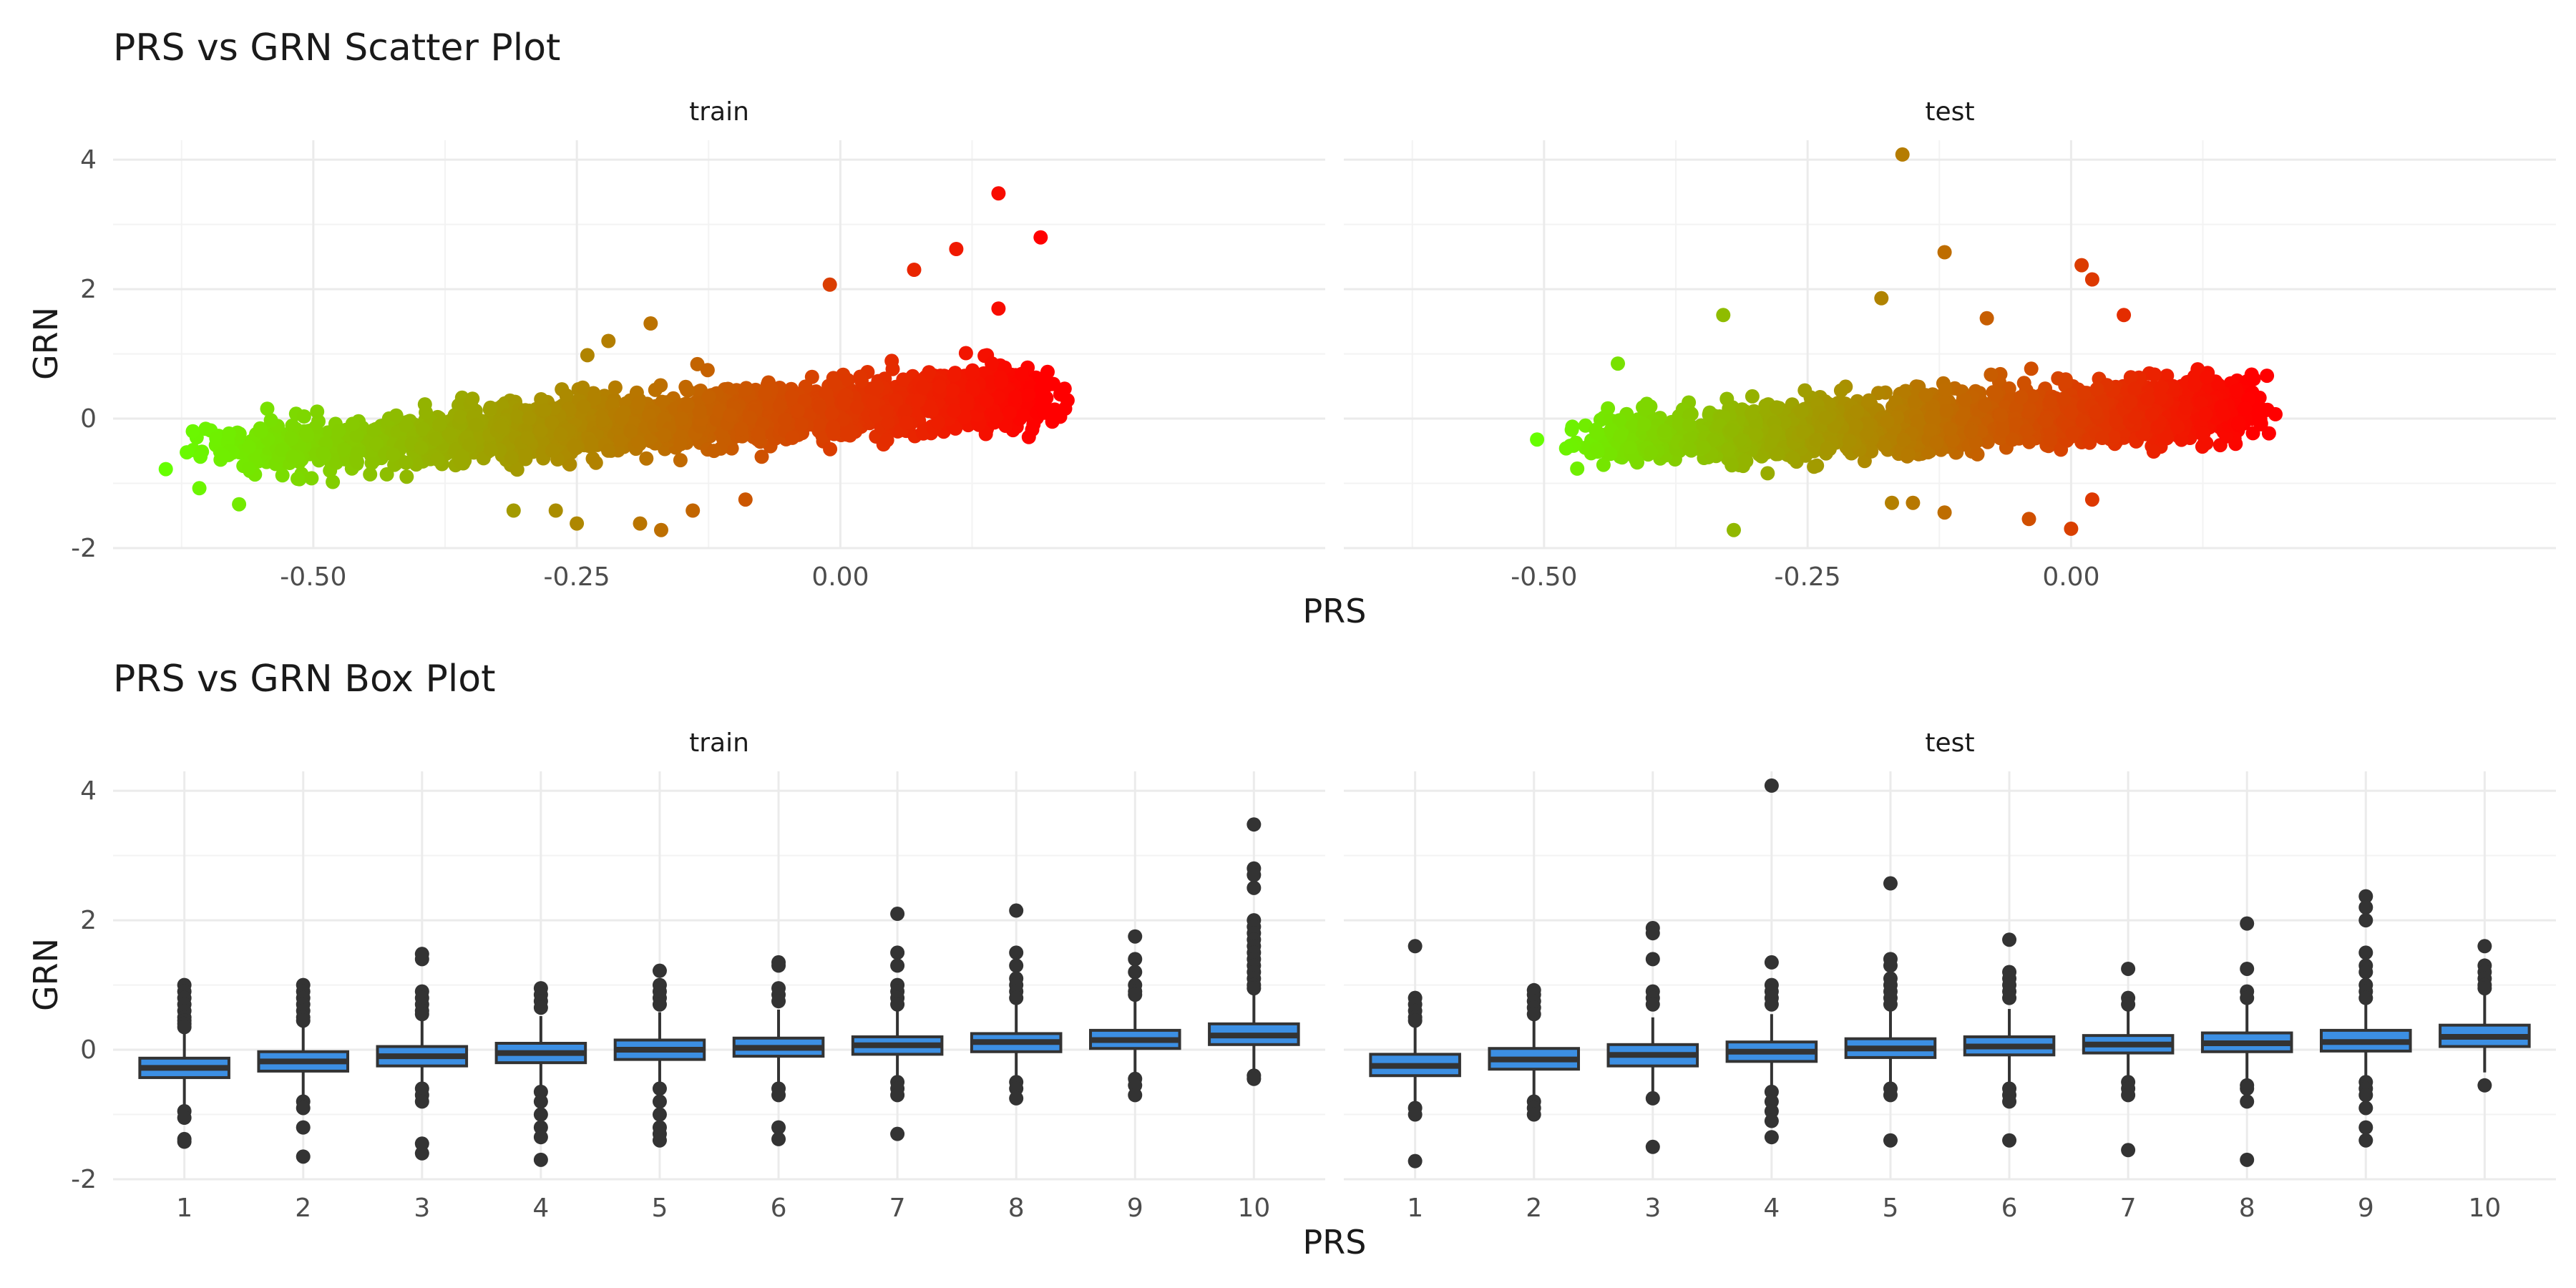 The height and width of the screenshot is (1288, 2576). What do you see at coordinates (45, 974) in the screenshot?
I see `box-y-axis-label: GRN` at bounding box center [45, 974].